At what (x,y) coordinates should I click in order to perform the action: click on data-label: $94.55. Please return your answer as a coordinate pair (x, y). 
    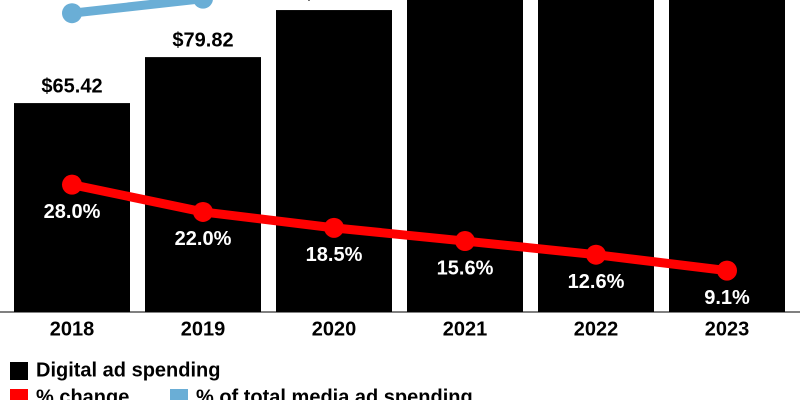
    Looking at the image, I should click on (333, 2).